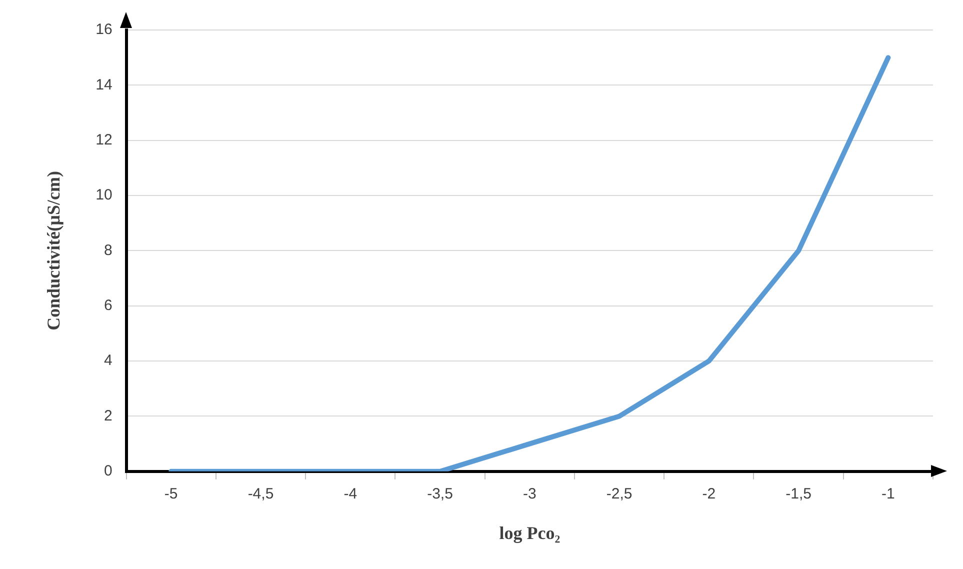 The width and height of the screenshot is (963, 569). What do you see at coordinates (108, 471) in the screenshot?
I see `y-tick-label: 0` at bounding box center [108, 471].